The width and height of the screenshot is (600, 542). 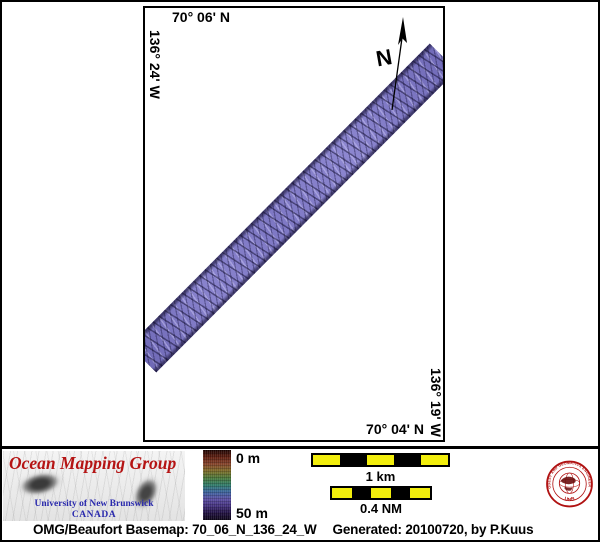 I want to click on north-arrow-shaft, so click(x=397, y=74).